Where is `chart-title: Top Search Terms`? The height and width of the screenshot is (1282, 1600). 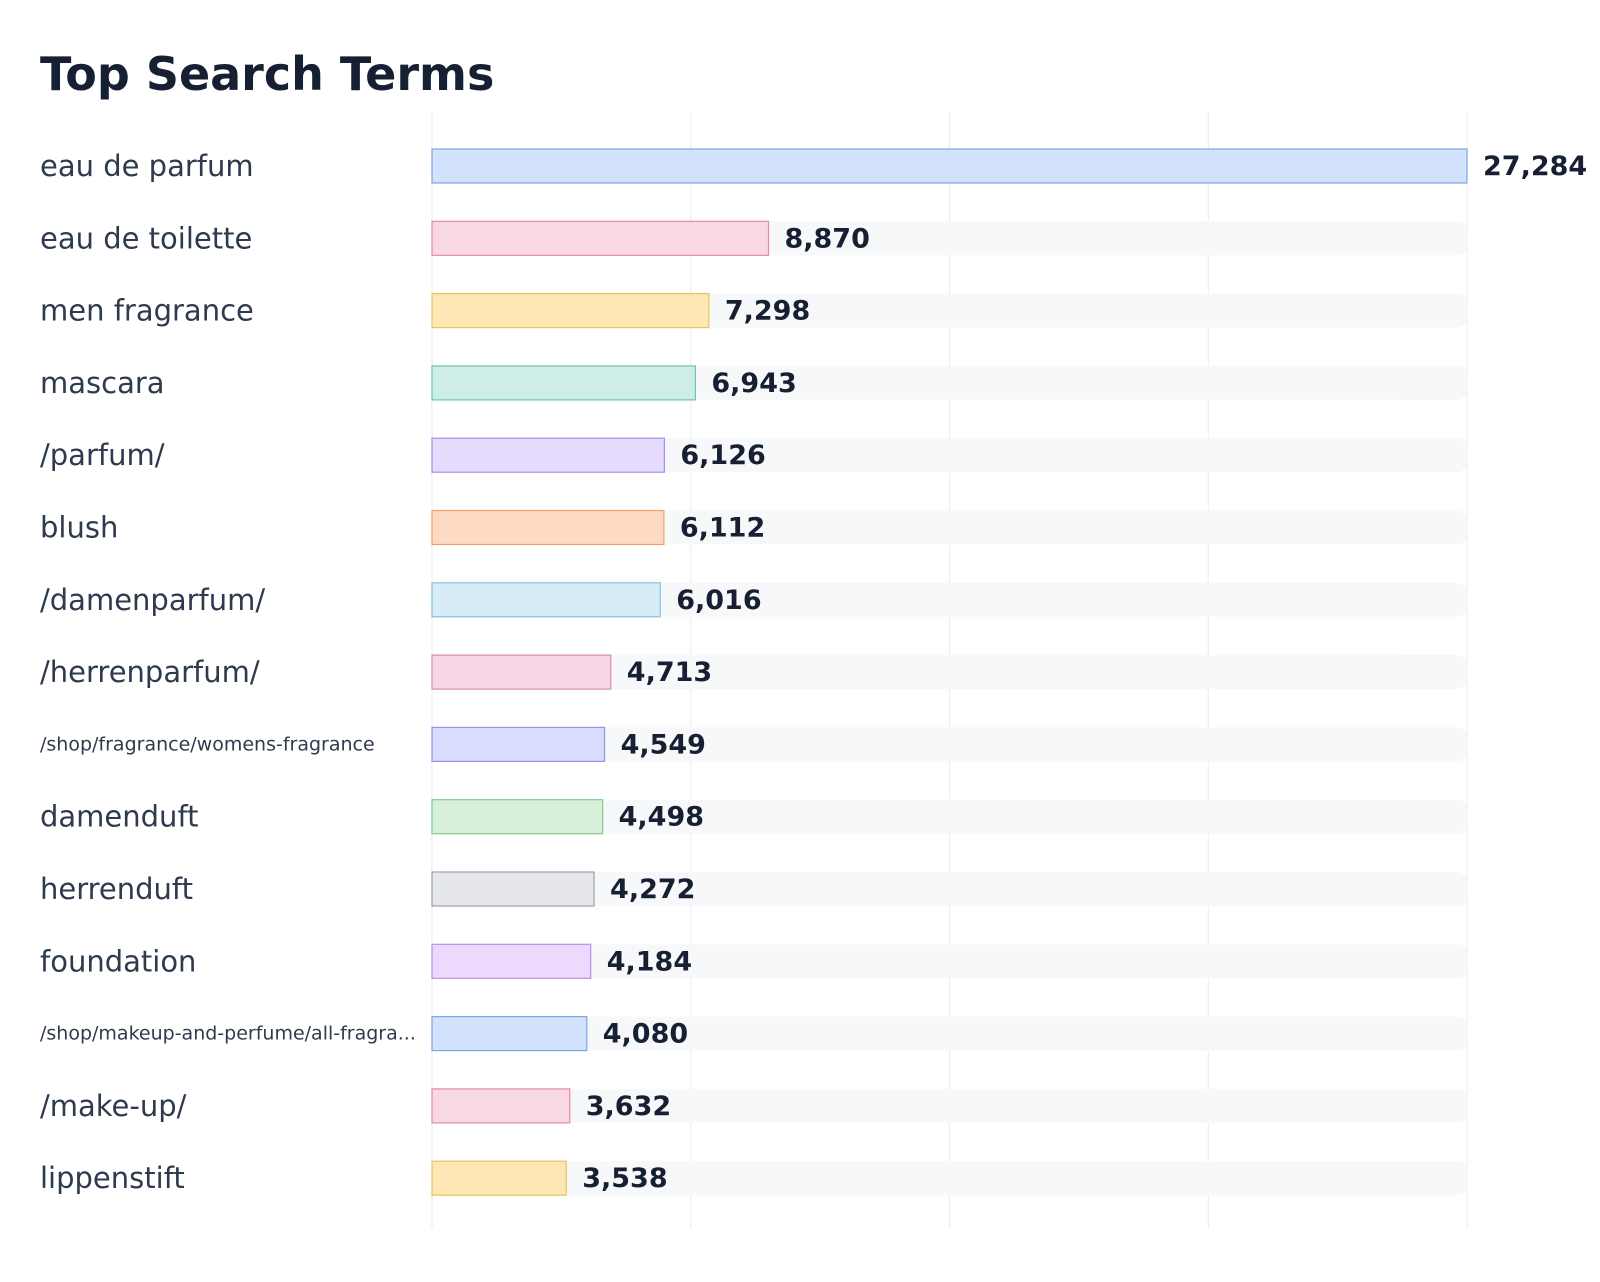
chart-title: Top Search Terms is located at coordinates (267, 74).